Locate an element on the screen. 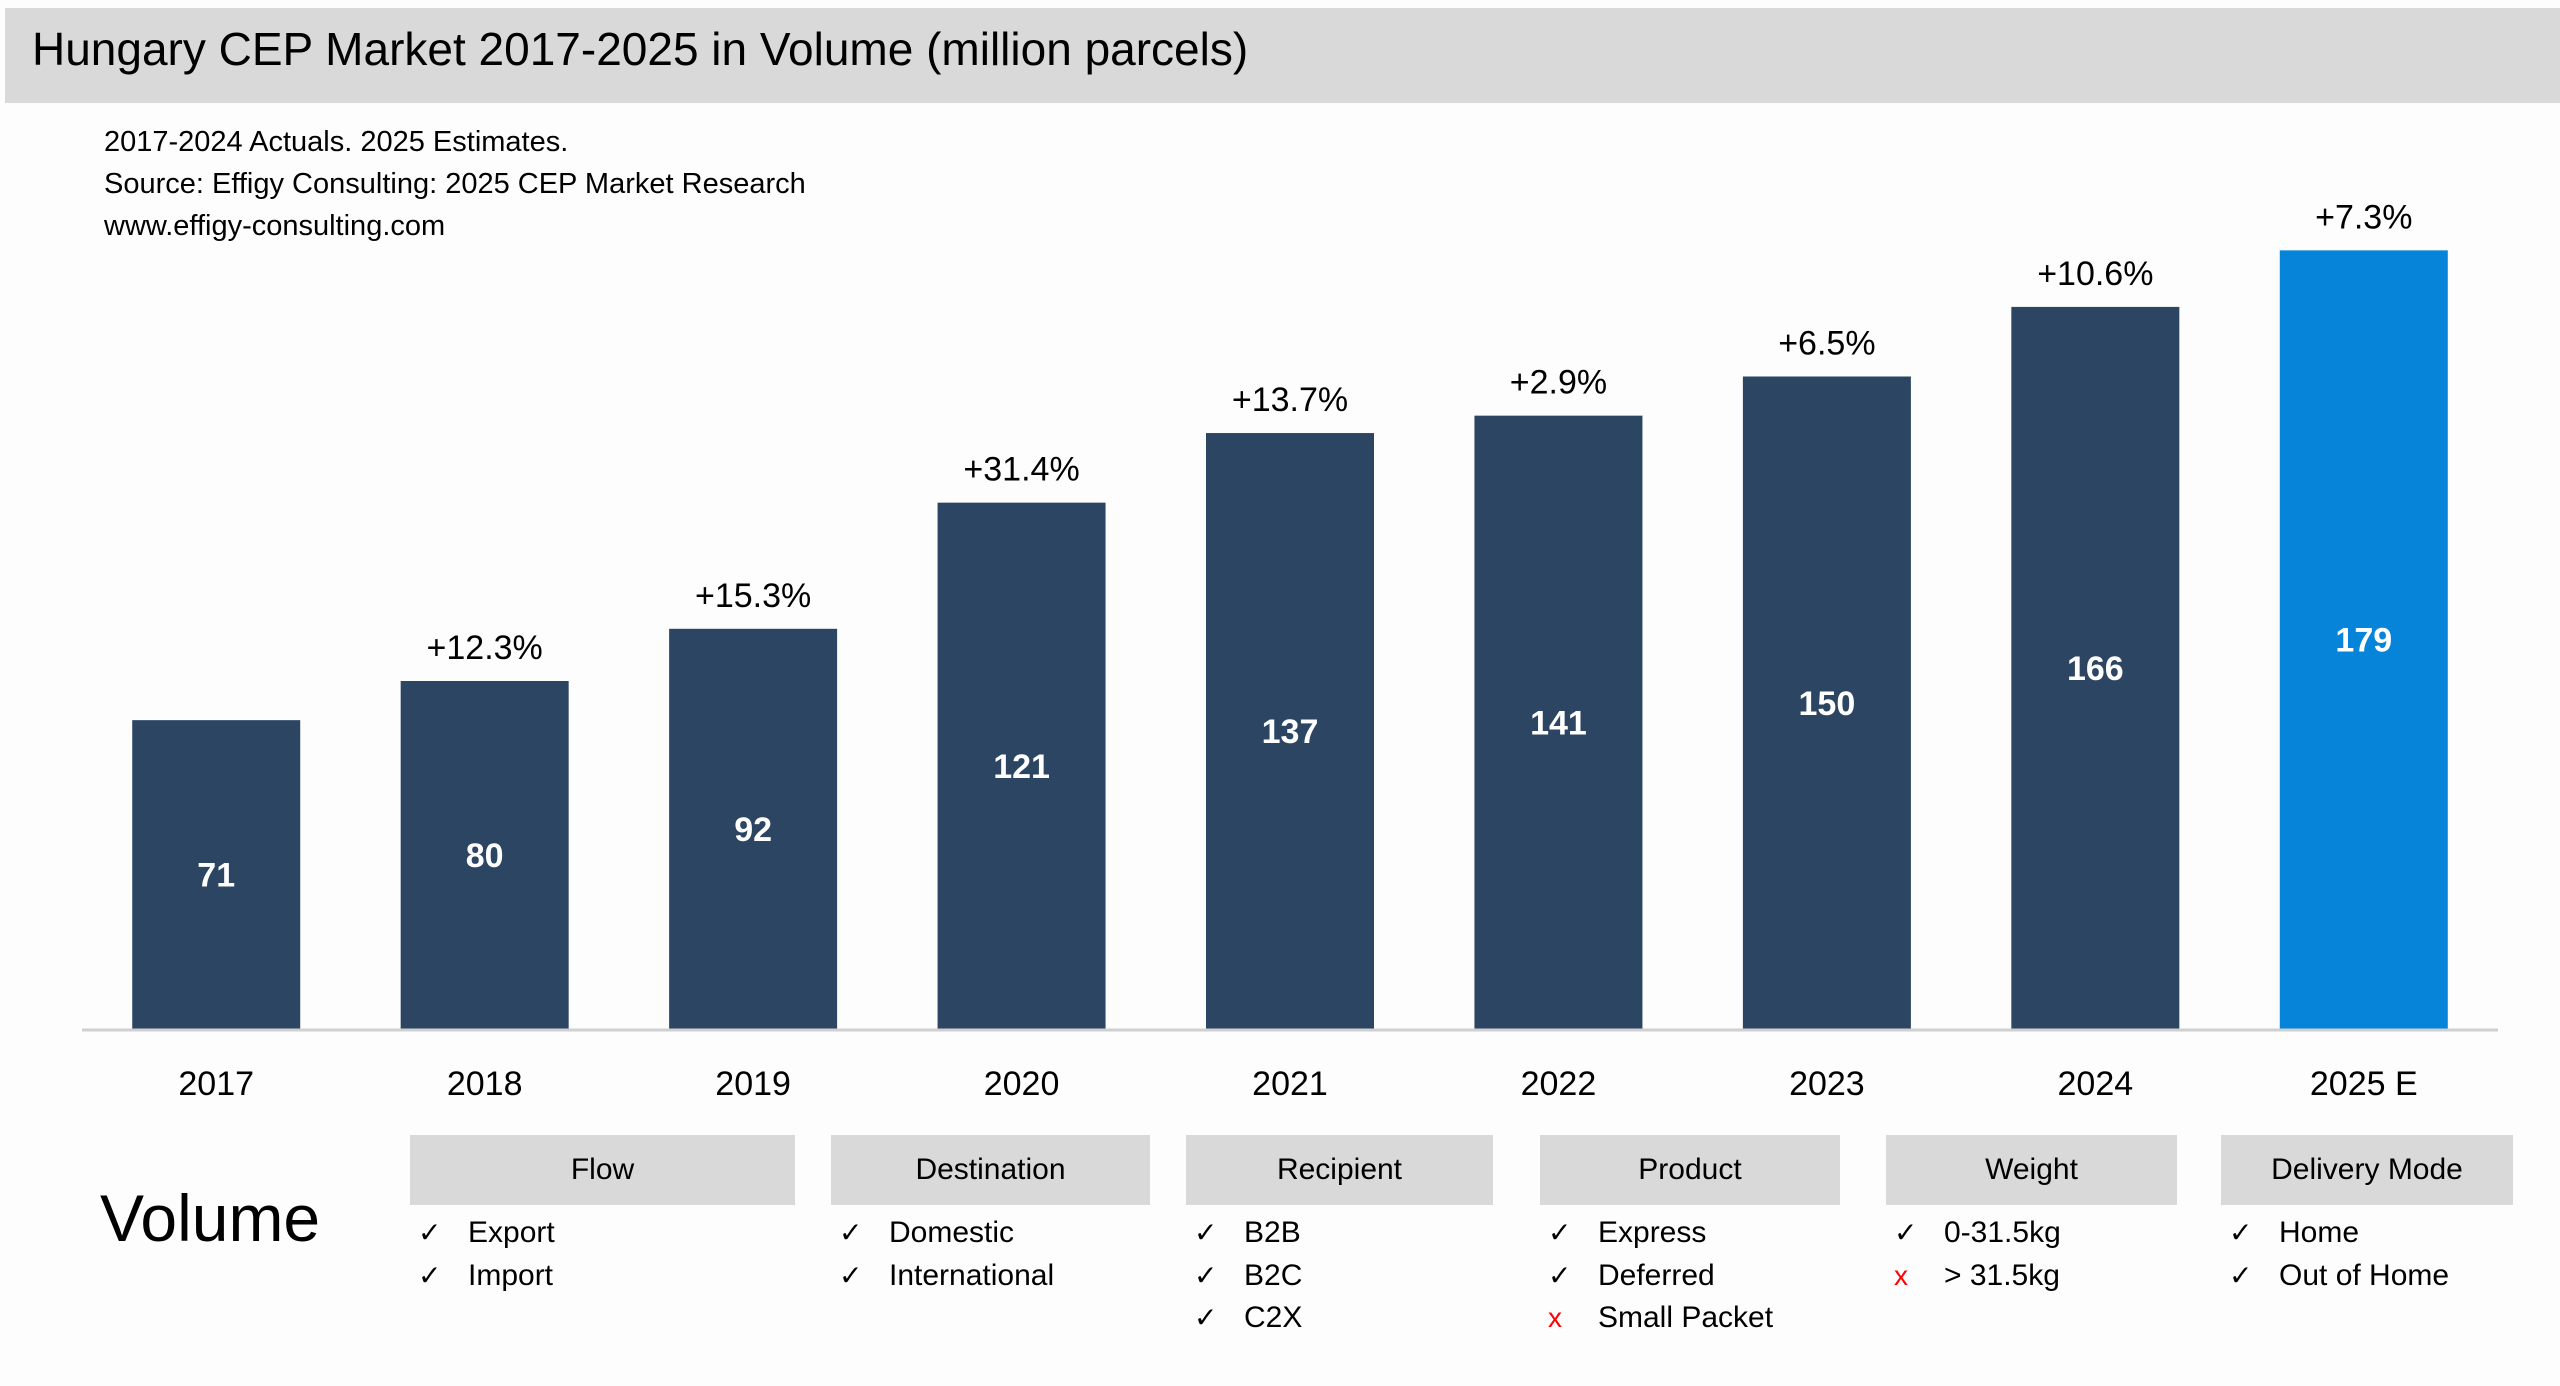  scope-item: ✓ B2C is located at coordinates (1248, 1276).